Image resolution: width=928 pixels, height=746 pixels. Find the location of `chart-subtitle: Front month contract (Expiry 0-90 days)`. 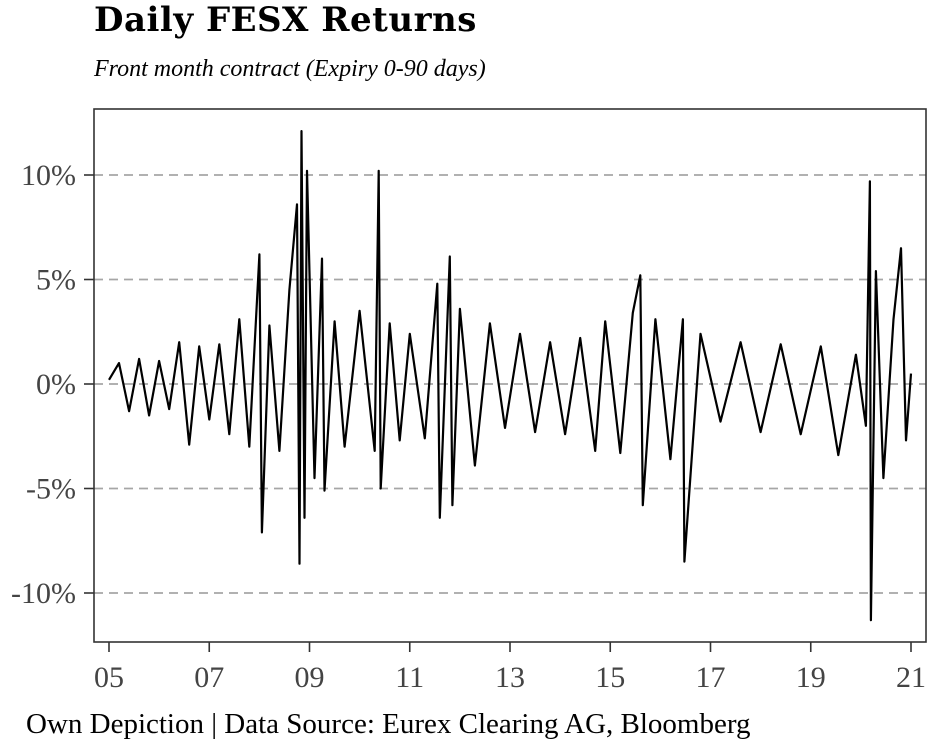

chart-subtitle: Front month contract (Expiry 0-90 days) is located at coordinates (290, 69).